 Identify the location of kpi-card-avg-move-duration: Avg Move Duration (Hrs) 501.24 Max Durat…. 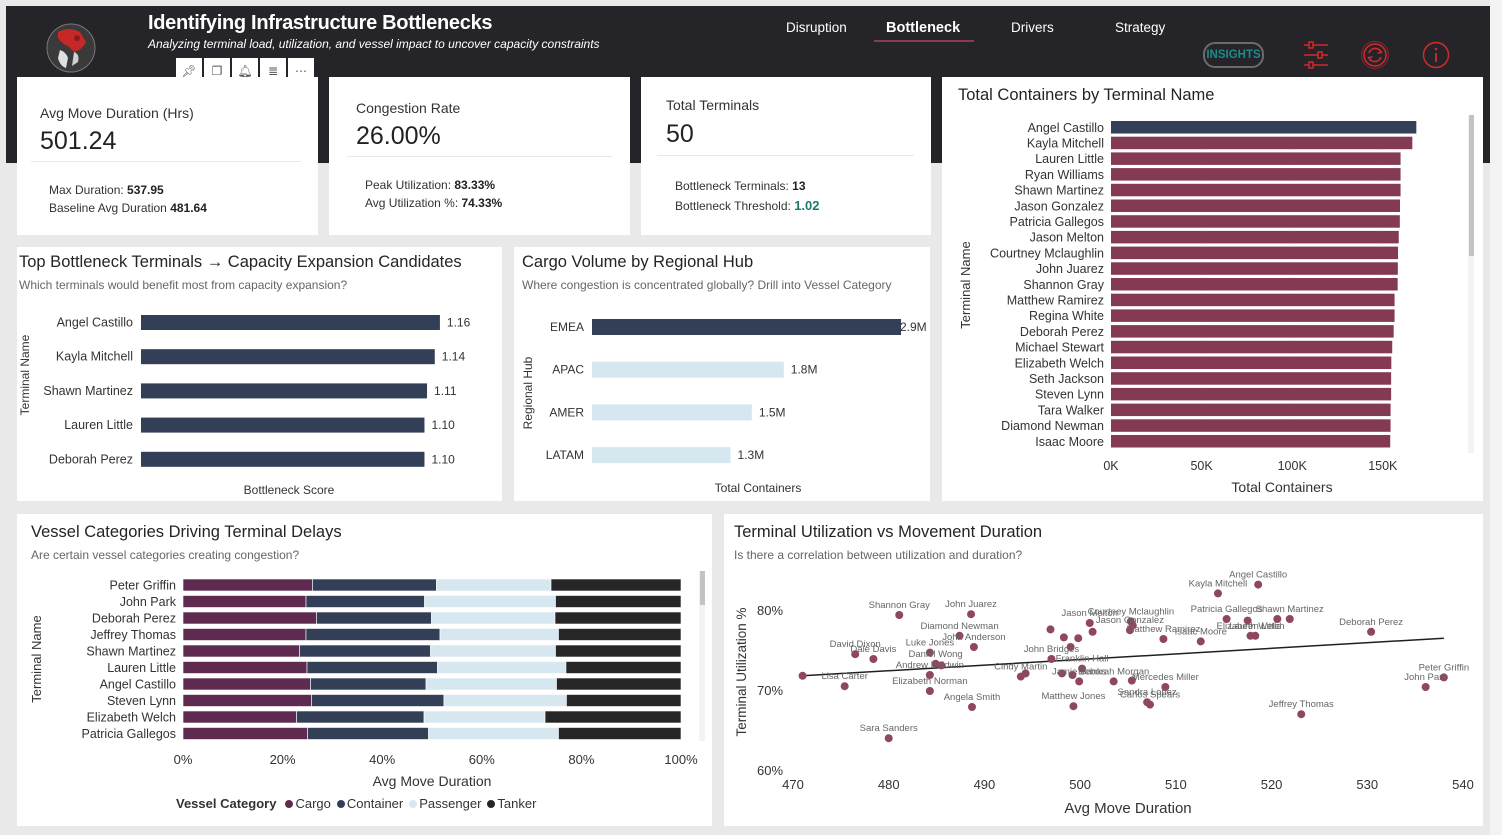
(167, 156).